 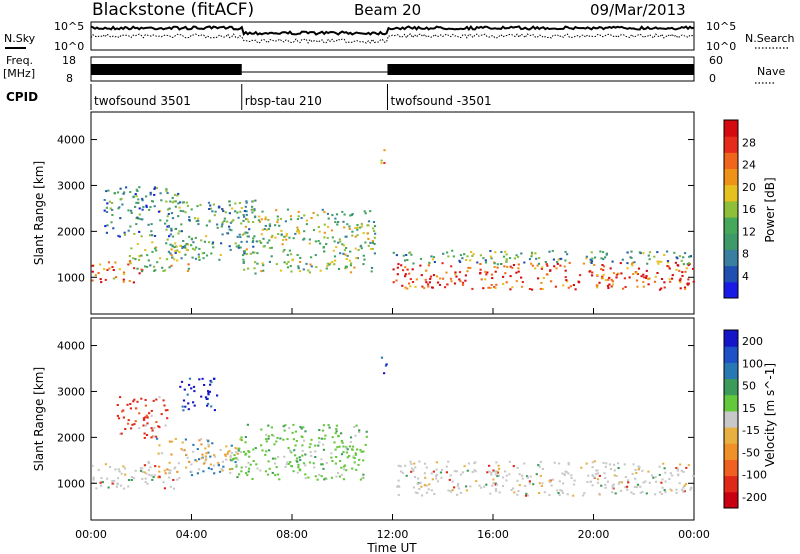 I want to click on colorbar-cell, so click(x=731, y=354).